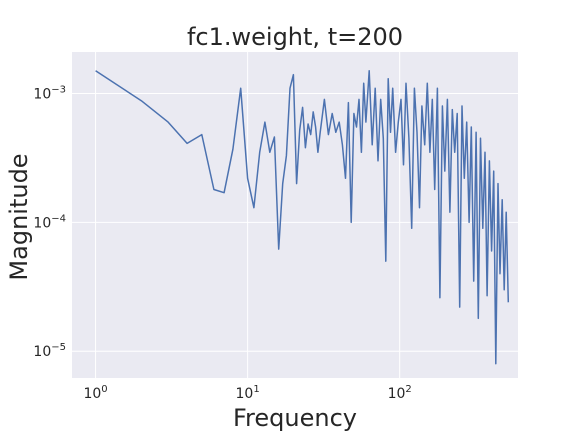 The image size is (576, 432). I want to click on chart-title: fc1.weight, t=200, so click(295, 37).